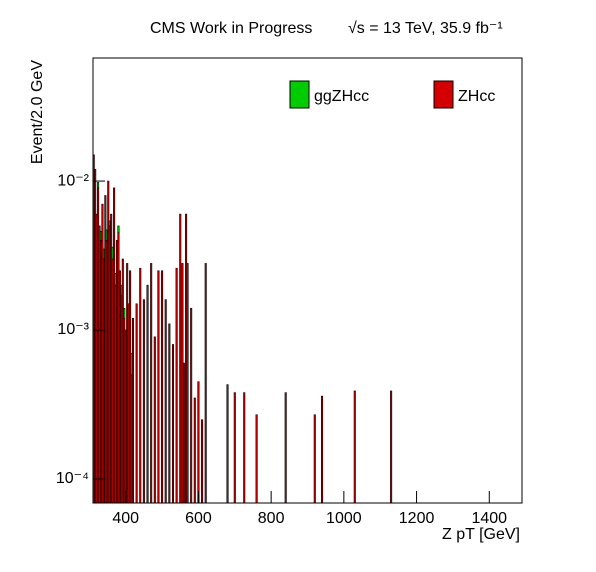  I want to click on y-axis-label: Event/2.0 GeV, so click(37, 112).